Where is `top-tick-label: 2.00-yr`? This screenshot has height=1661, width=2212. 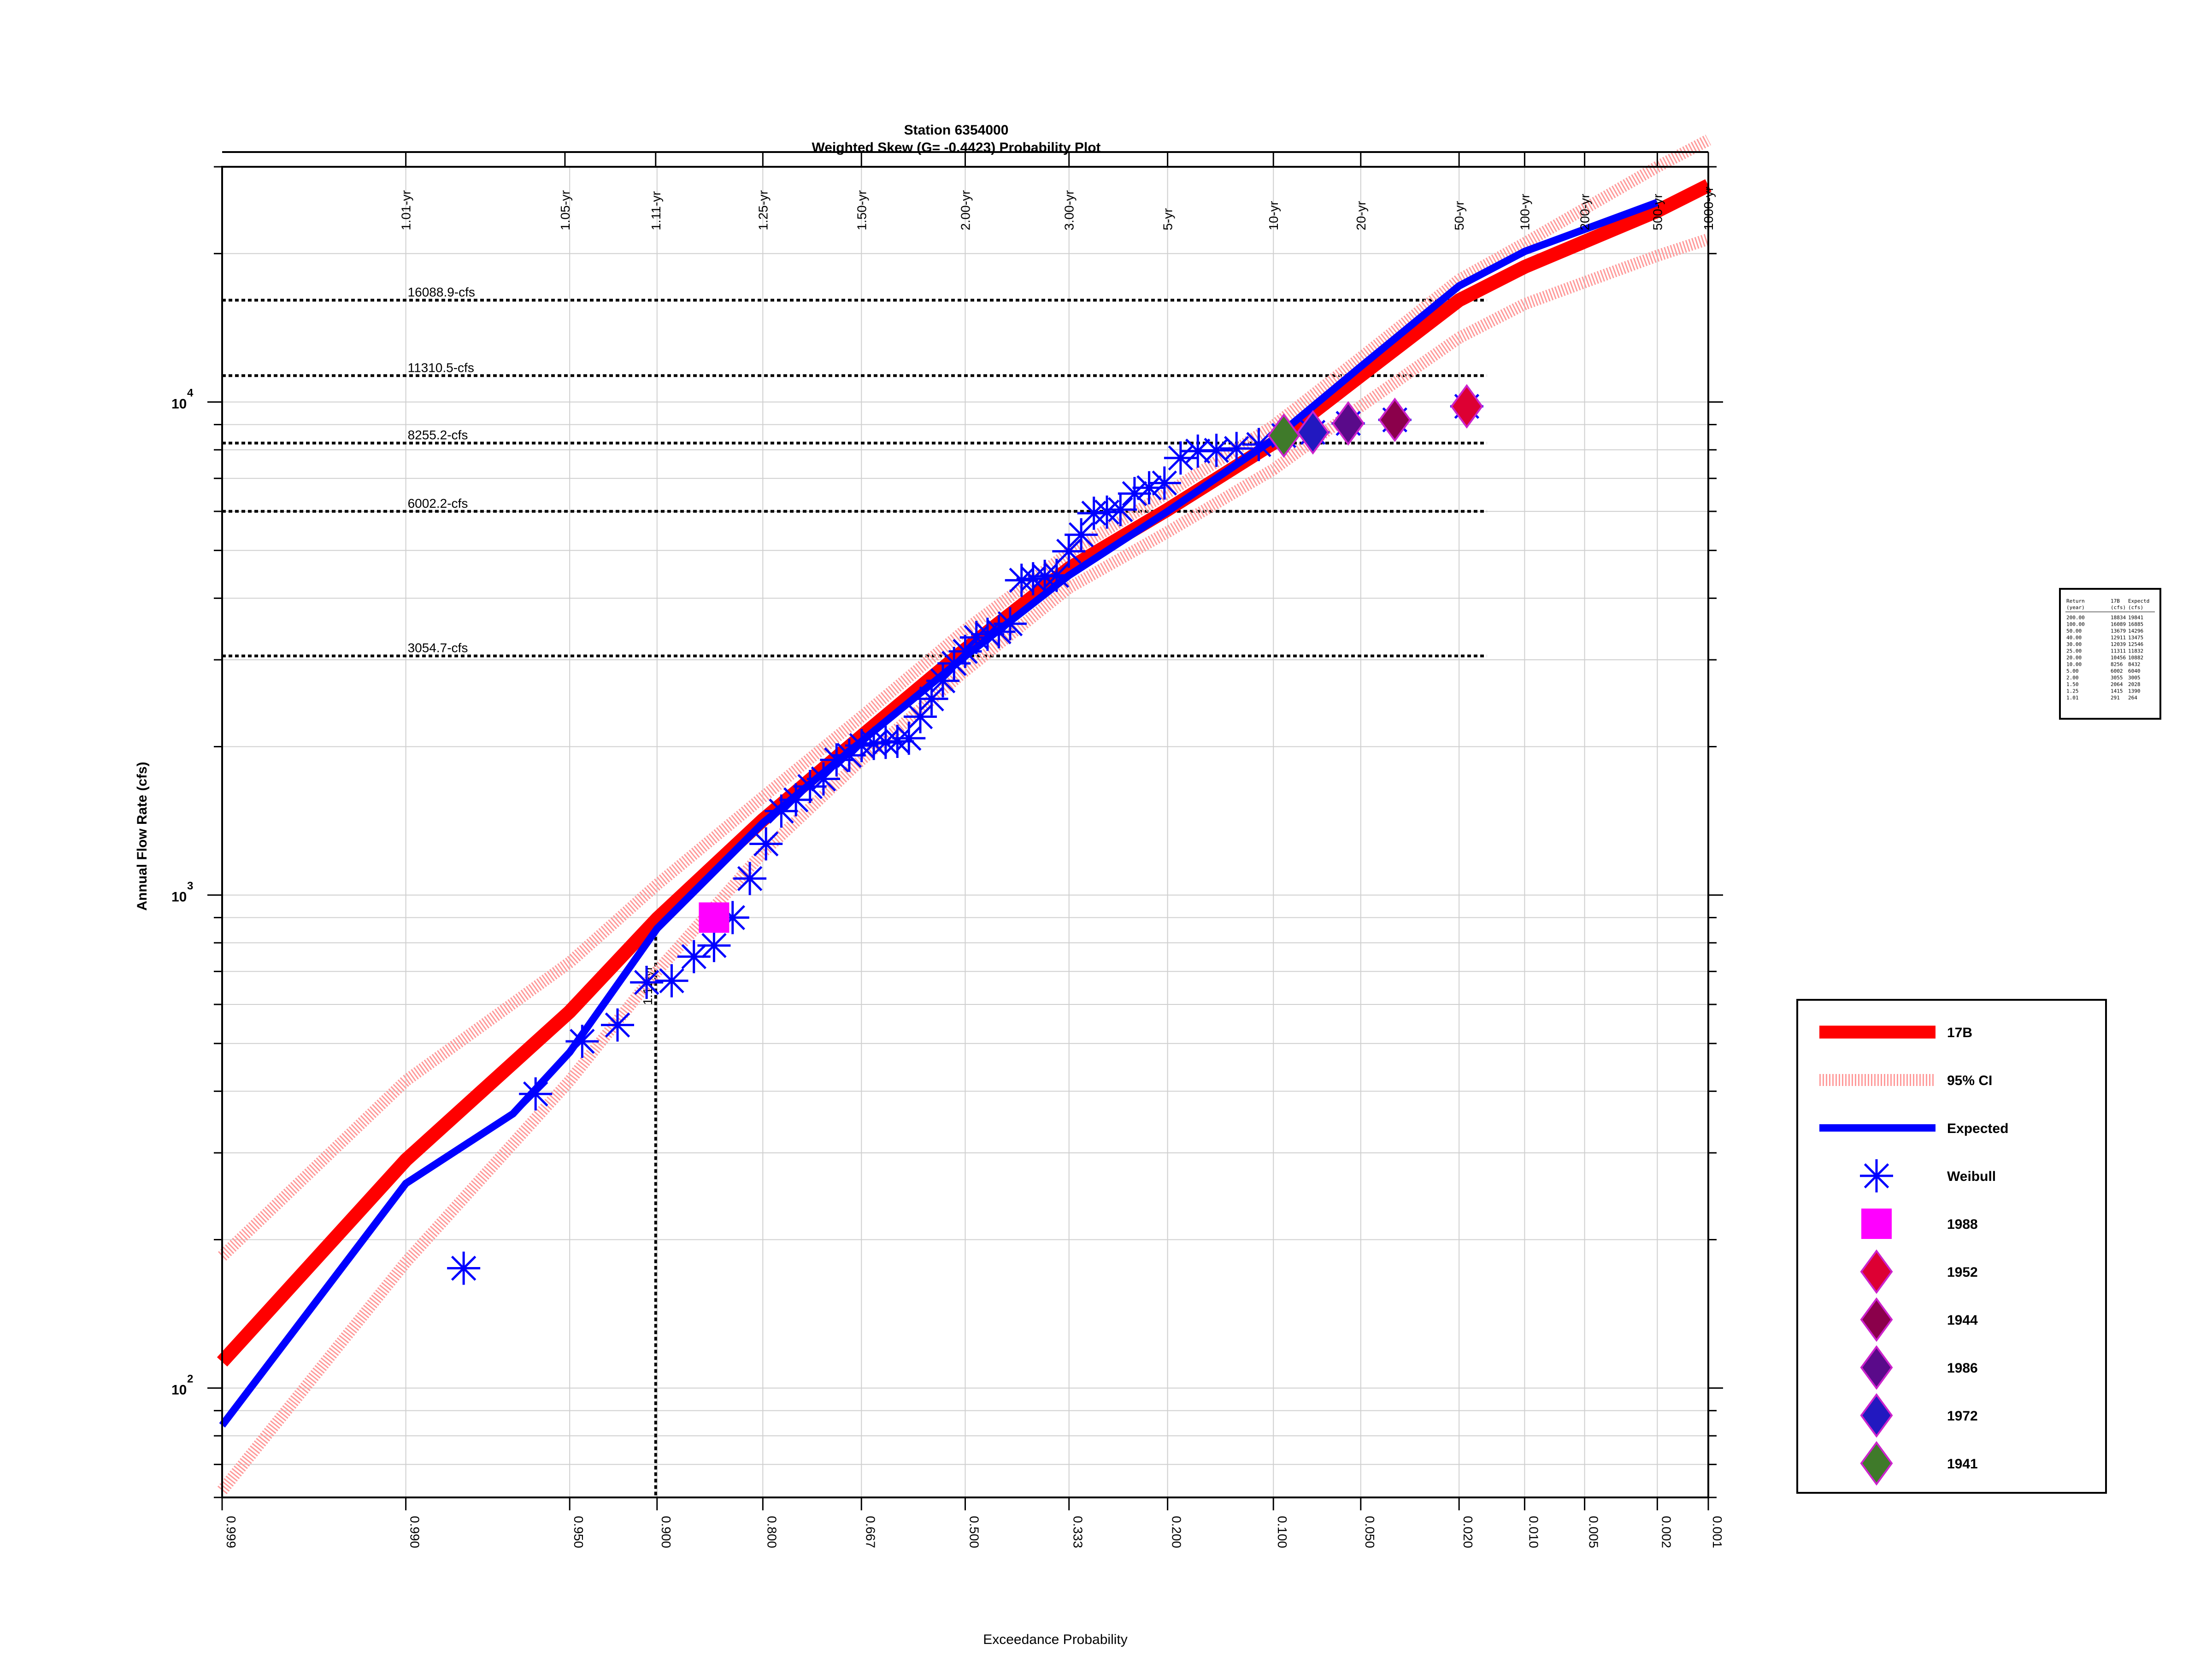 top-tick-label: 2.00-yr is located at coordinates (966, 210).